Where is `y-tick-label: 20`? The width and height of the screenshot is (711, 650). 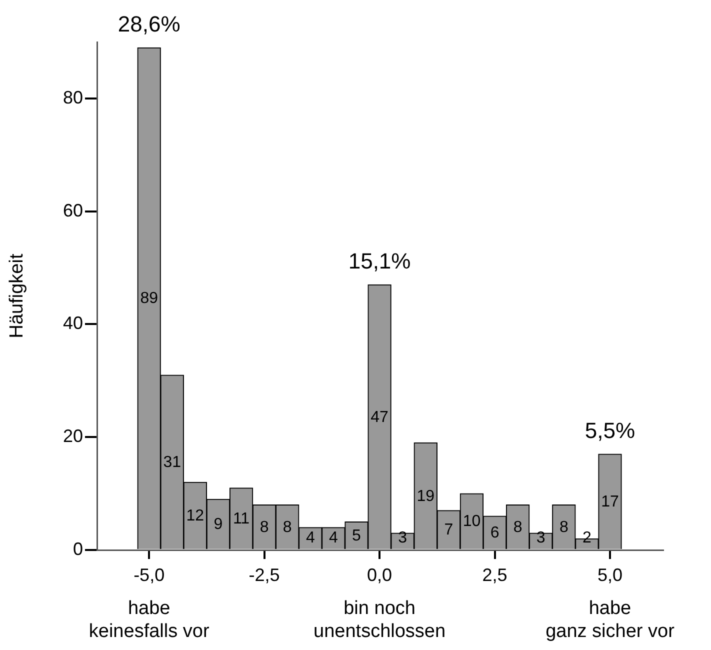
y-tick-label: 20 is located at coordinates (72, 436).